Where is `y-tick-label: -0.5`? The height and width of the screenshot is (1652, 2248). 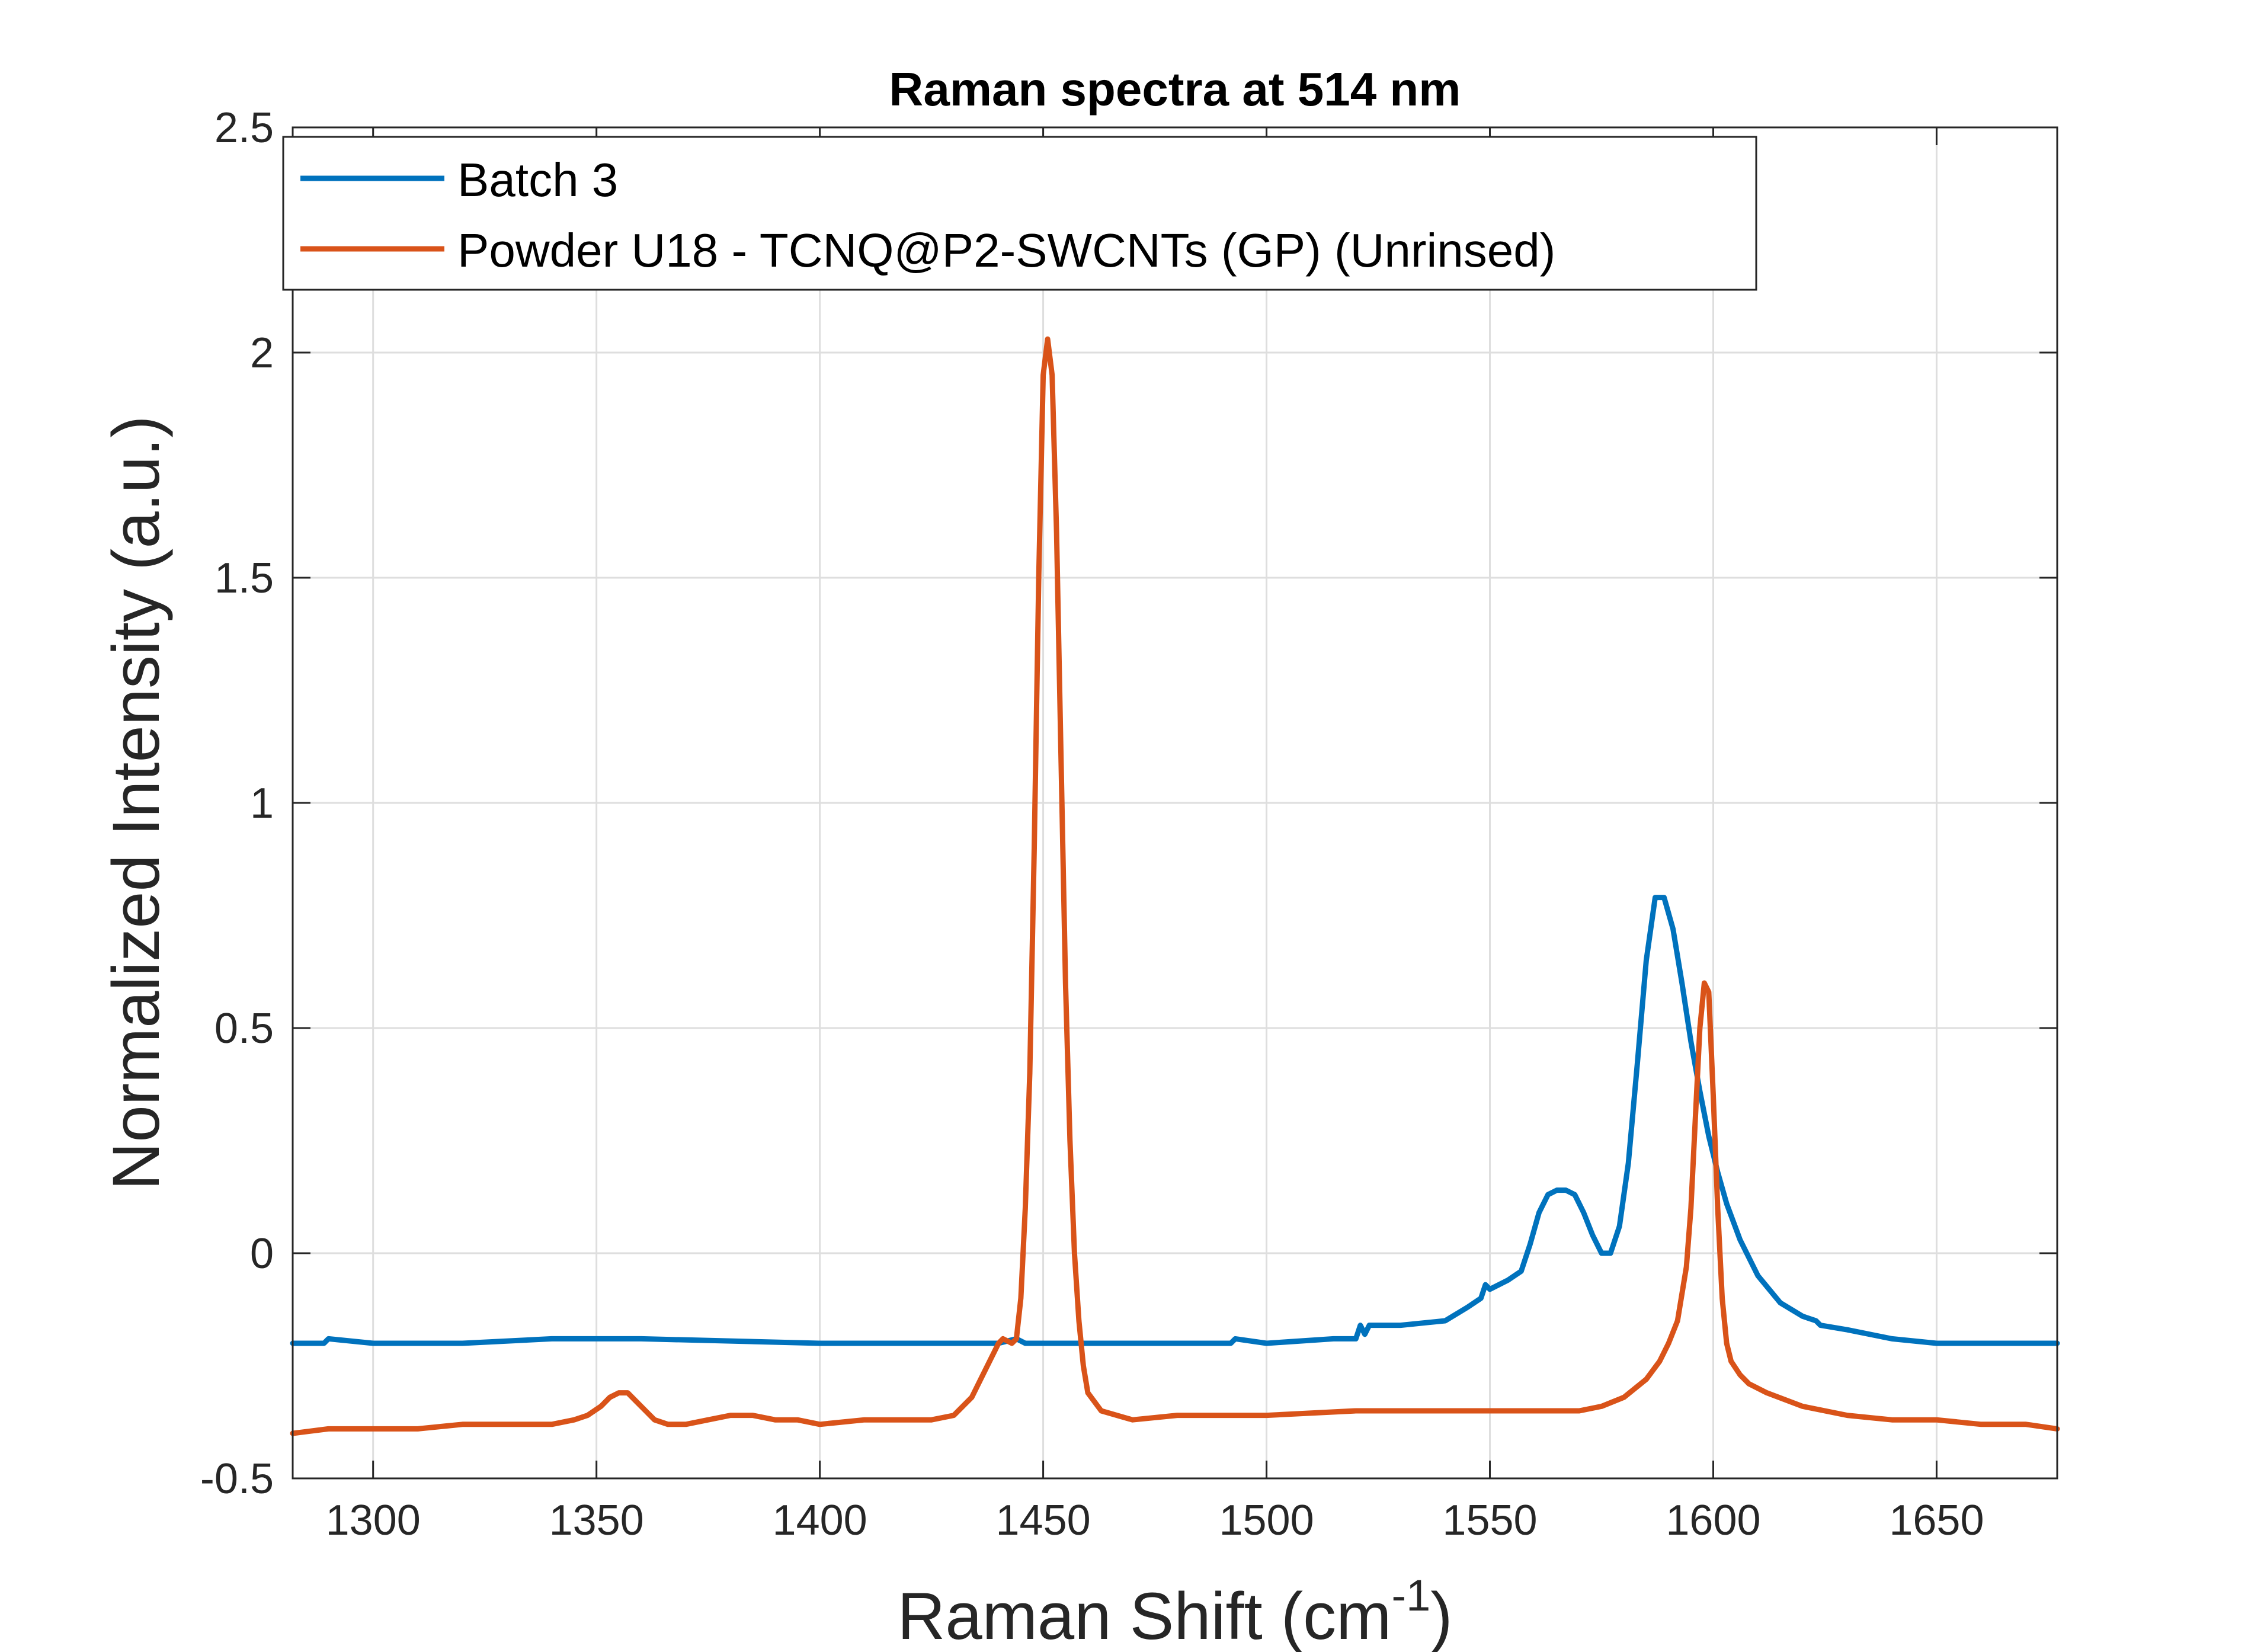
y-tick-label: -0.5 is located at coordinates (237, 1479).